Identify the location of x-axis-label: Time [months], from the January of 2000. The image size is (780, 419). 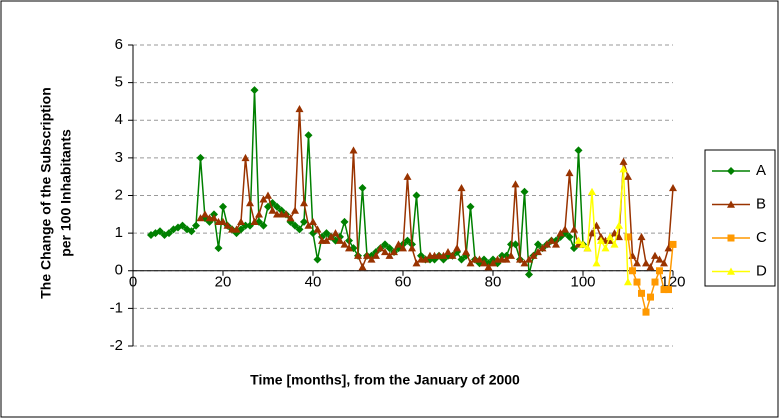
(385, 380).